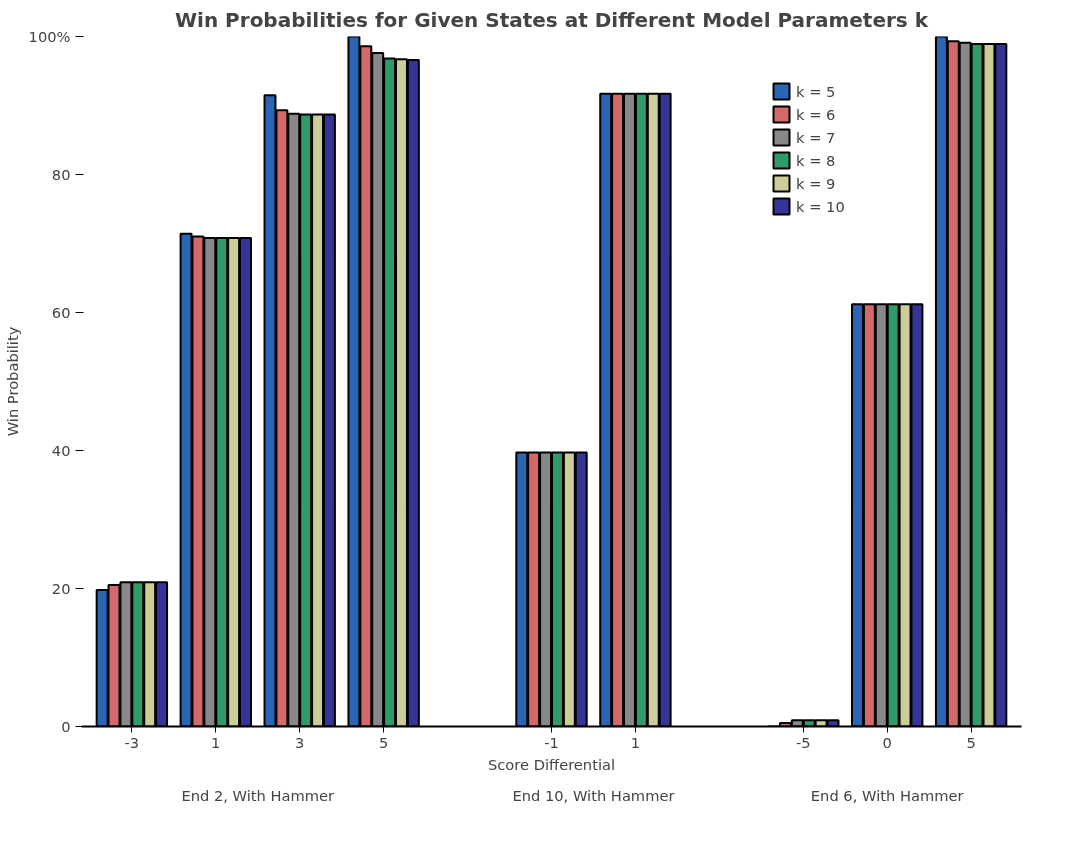  Describe the element at coordinates (61, 450) in the screenshot. I see `y-tick-label: 40` at that location.